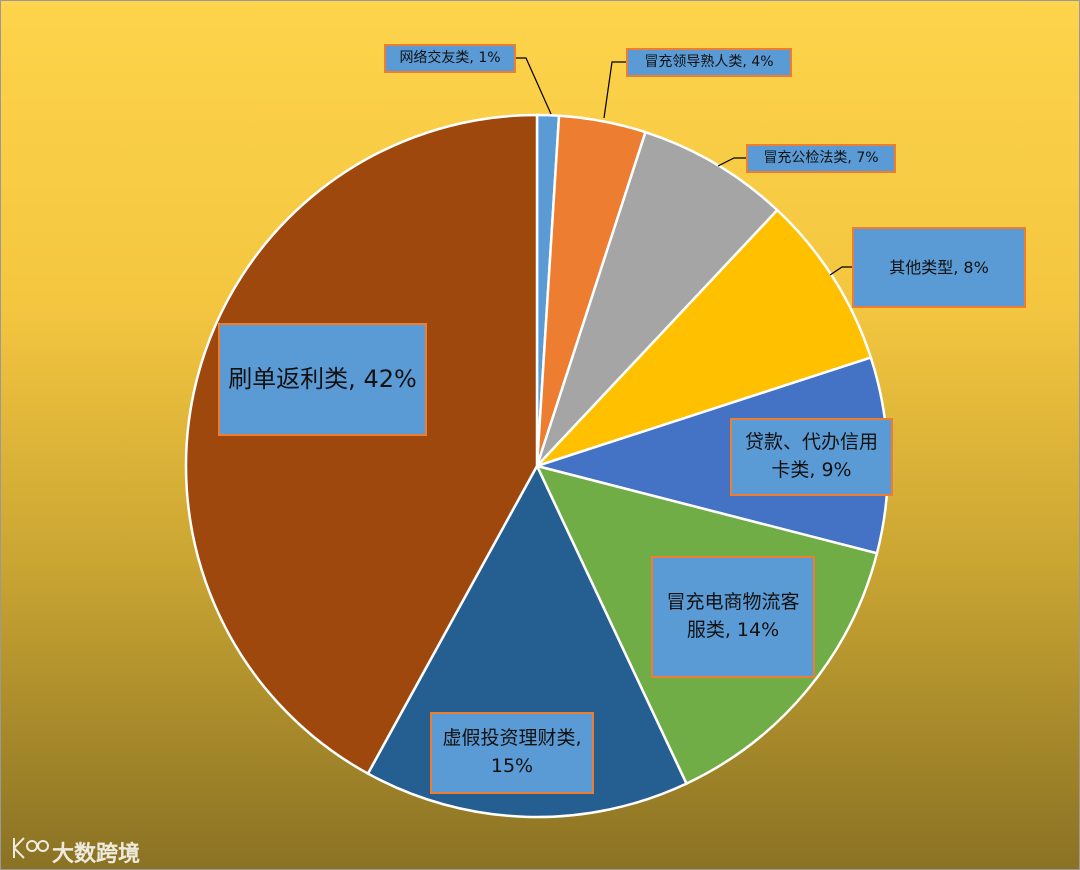 The height and width of the screenshot is (870, 1080). Describe the element at coordinates (96, 854) in the screenshot. I see `watermark: 大数跨境` at that location.